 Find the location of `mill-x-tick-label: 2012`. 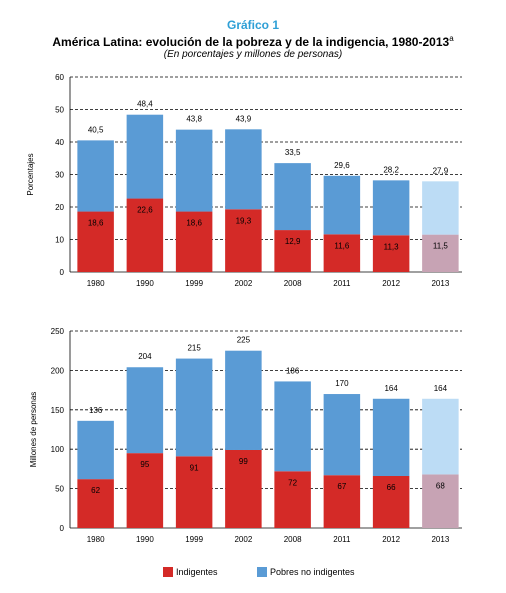

mill-x-tick-label: 2012 is located at coordinates (391, 539).